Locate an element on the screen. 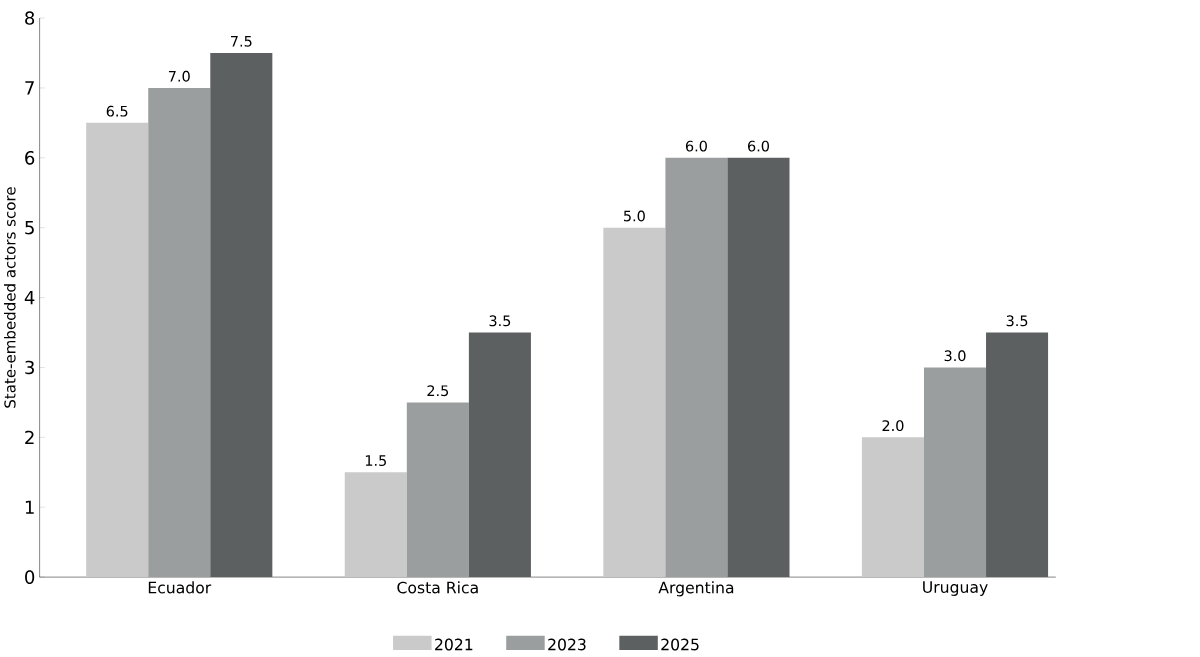 The image size is (1200, 657). data-label: 5.0 is located at coordinates (634, 216).